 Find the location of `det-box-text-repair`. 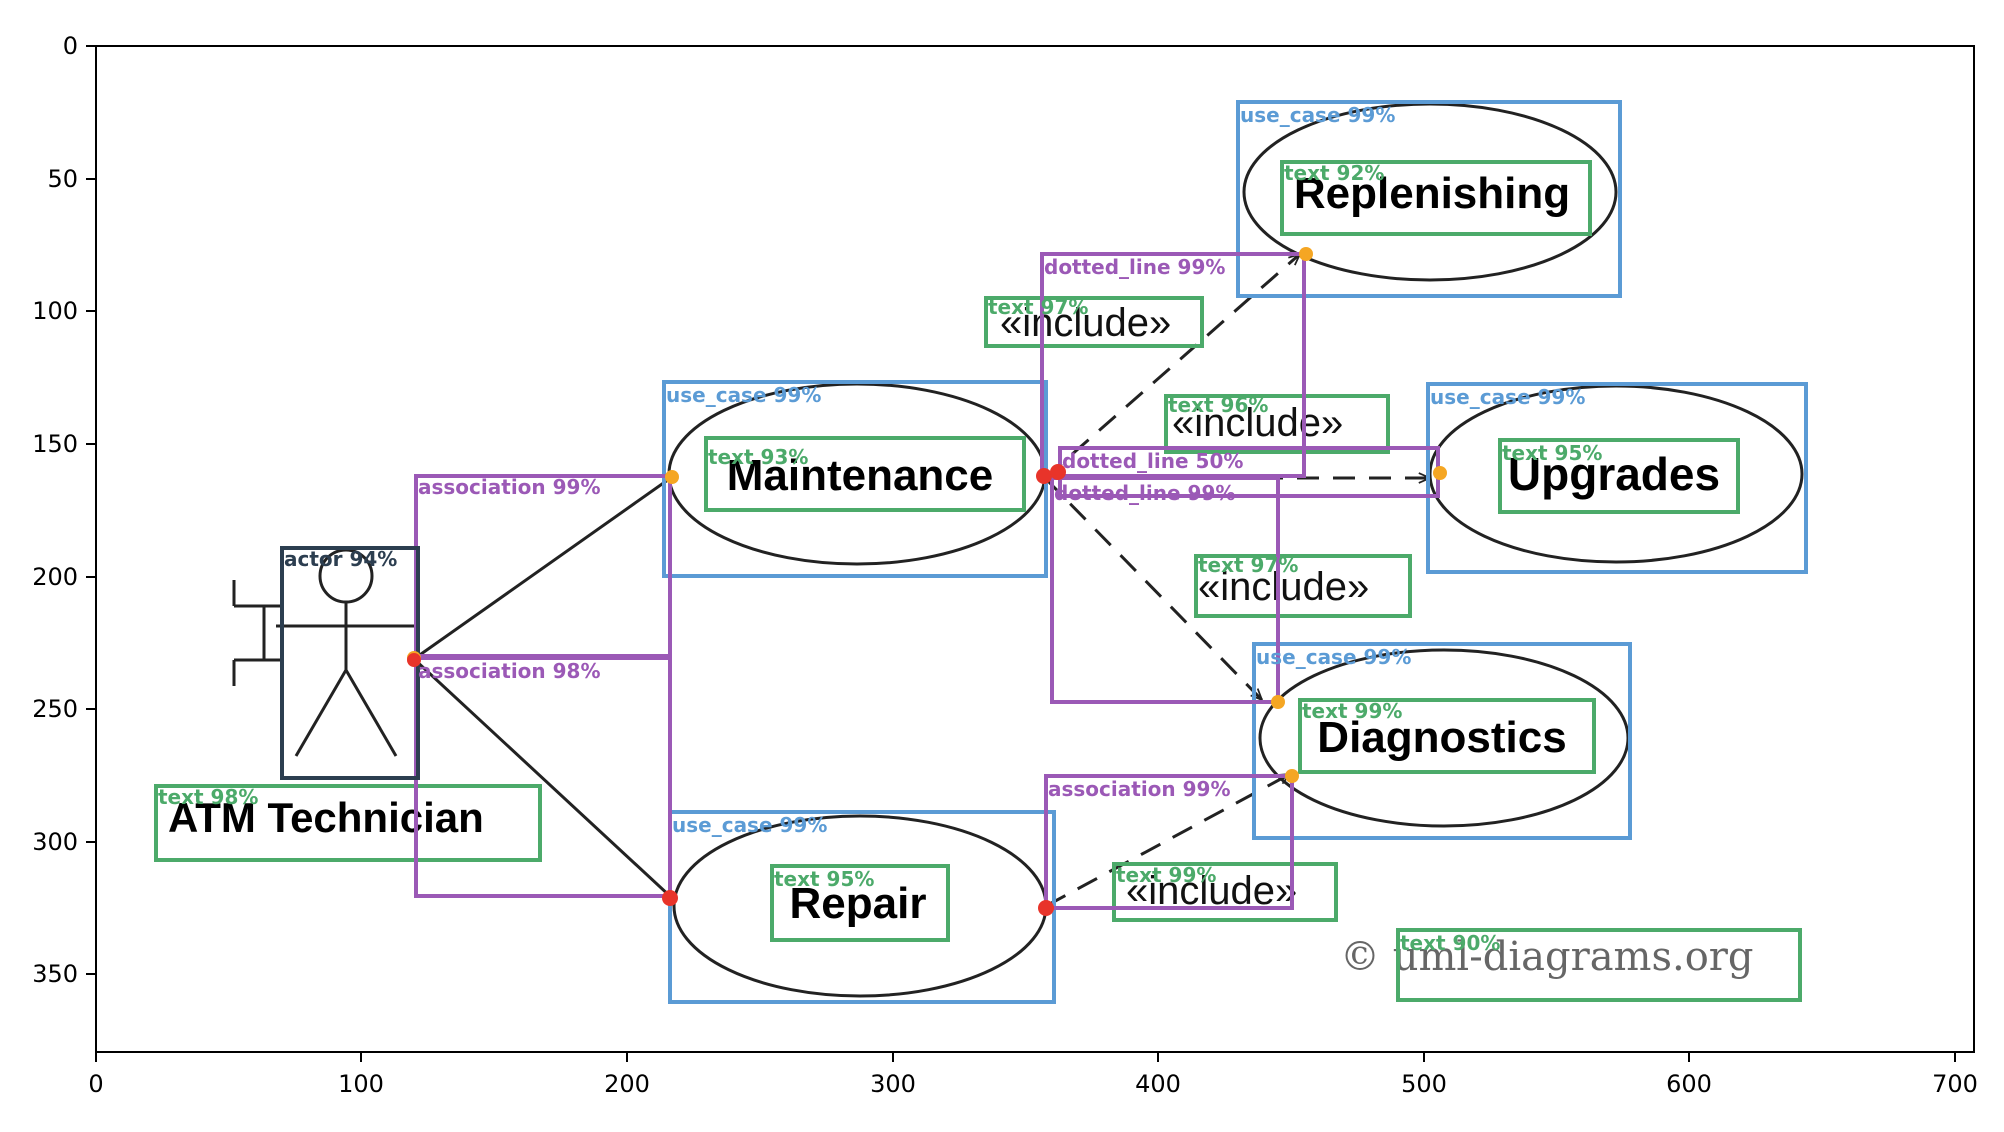

det-box-text-repair is located at coordinates (860, 903).